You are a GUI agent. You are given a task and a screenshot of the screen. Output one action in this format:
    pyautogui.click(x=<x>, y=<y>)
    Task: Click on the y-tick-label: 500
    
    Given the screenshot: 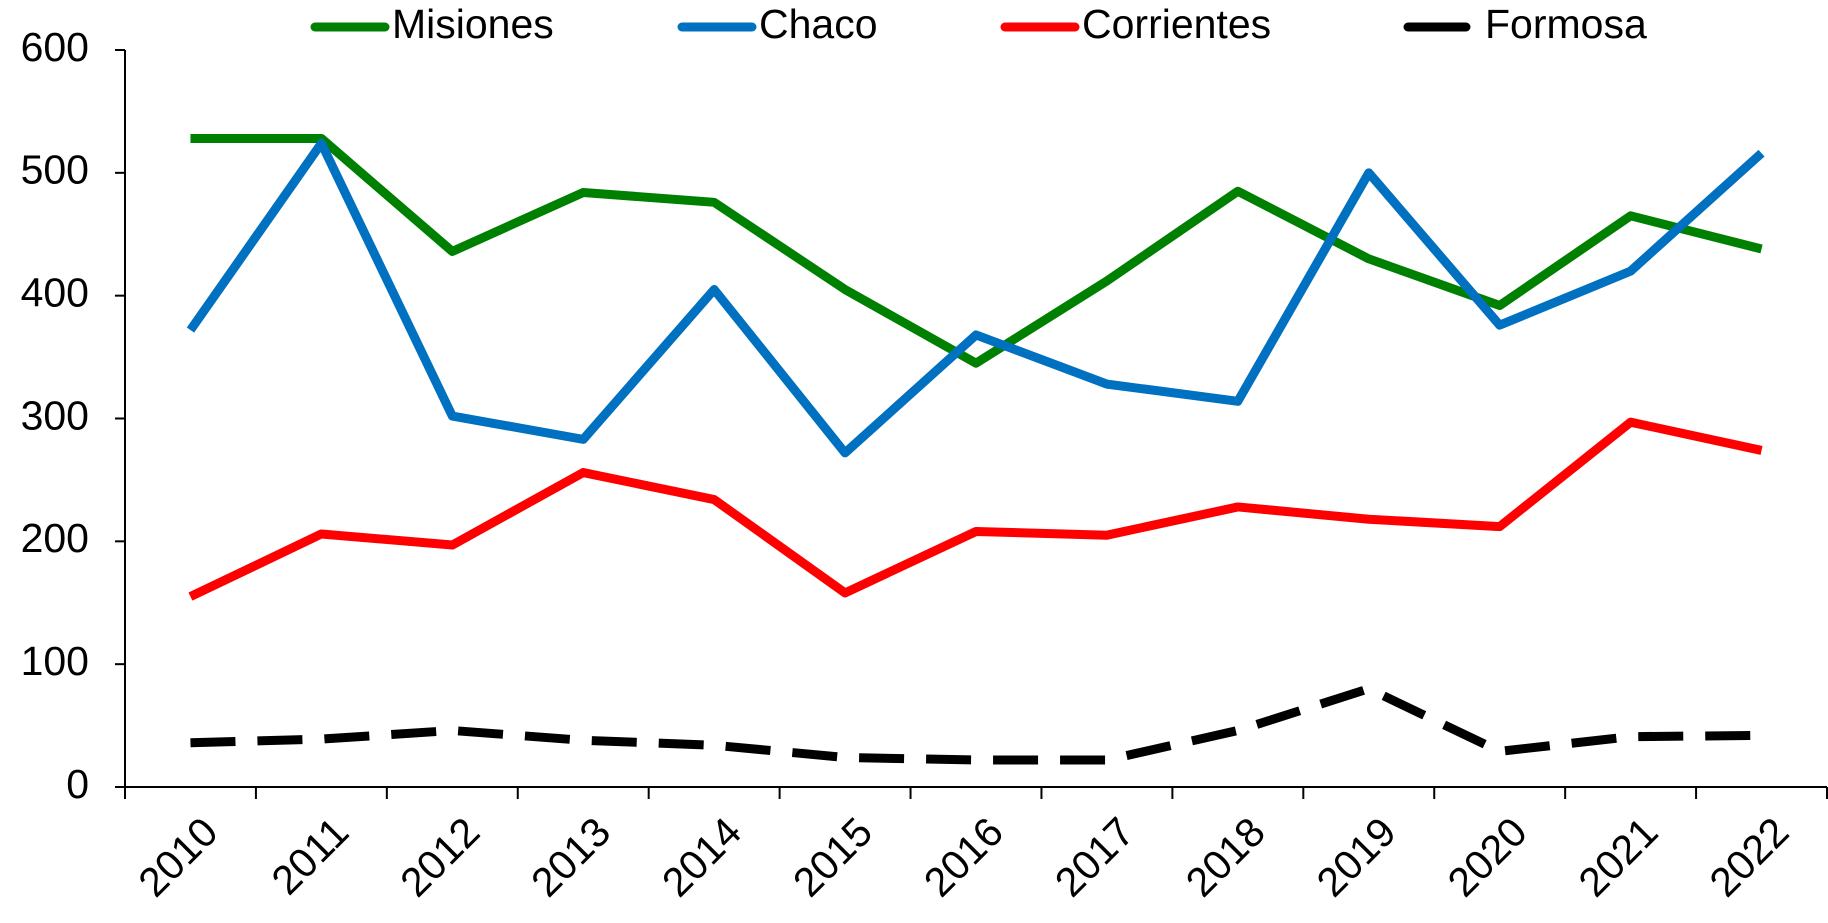 What is the action you would take?
    pyautogui.click(x=55, y=170)
    